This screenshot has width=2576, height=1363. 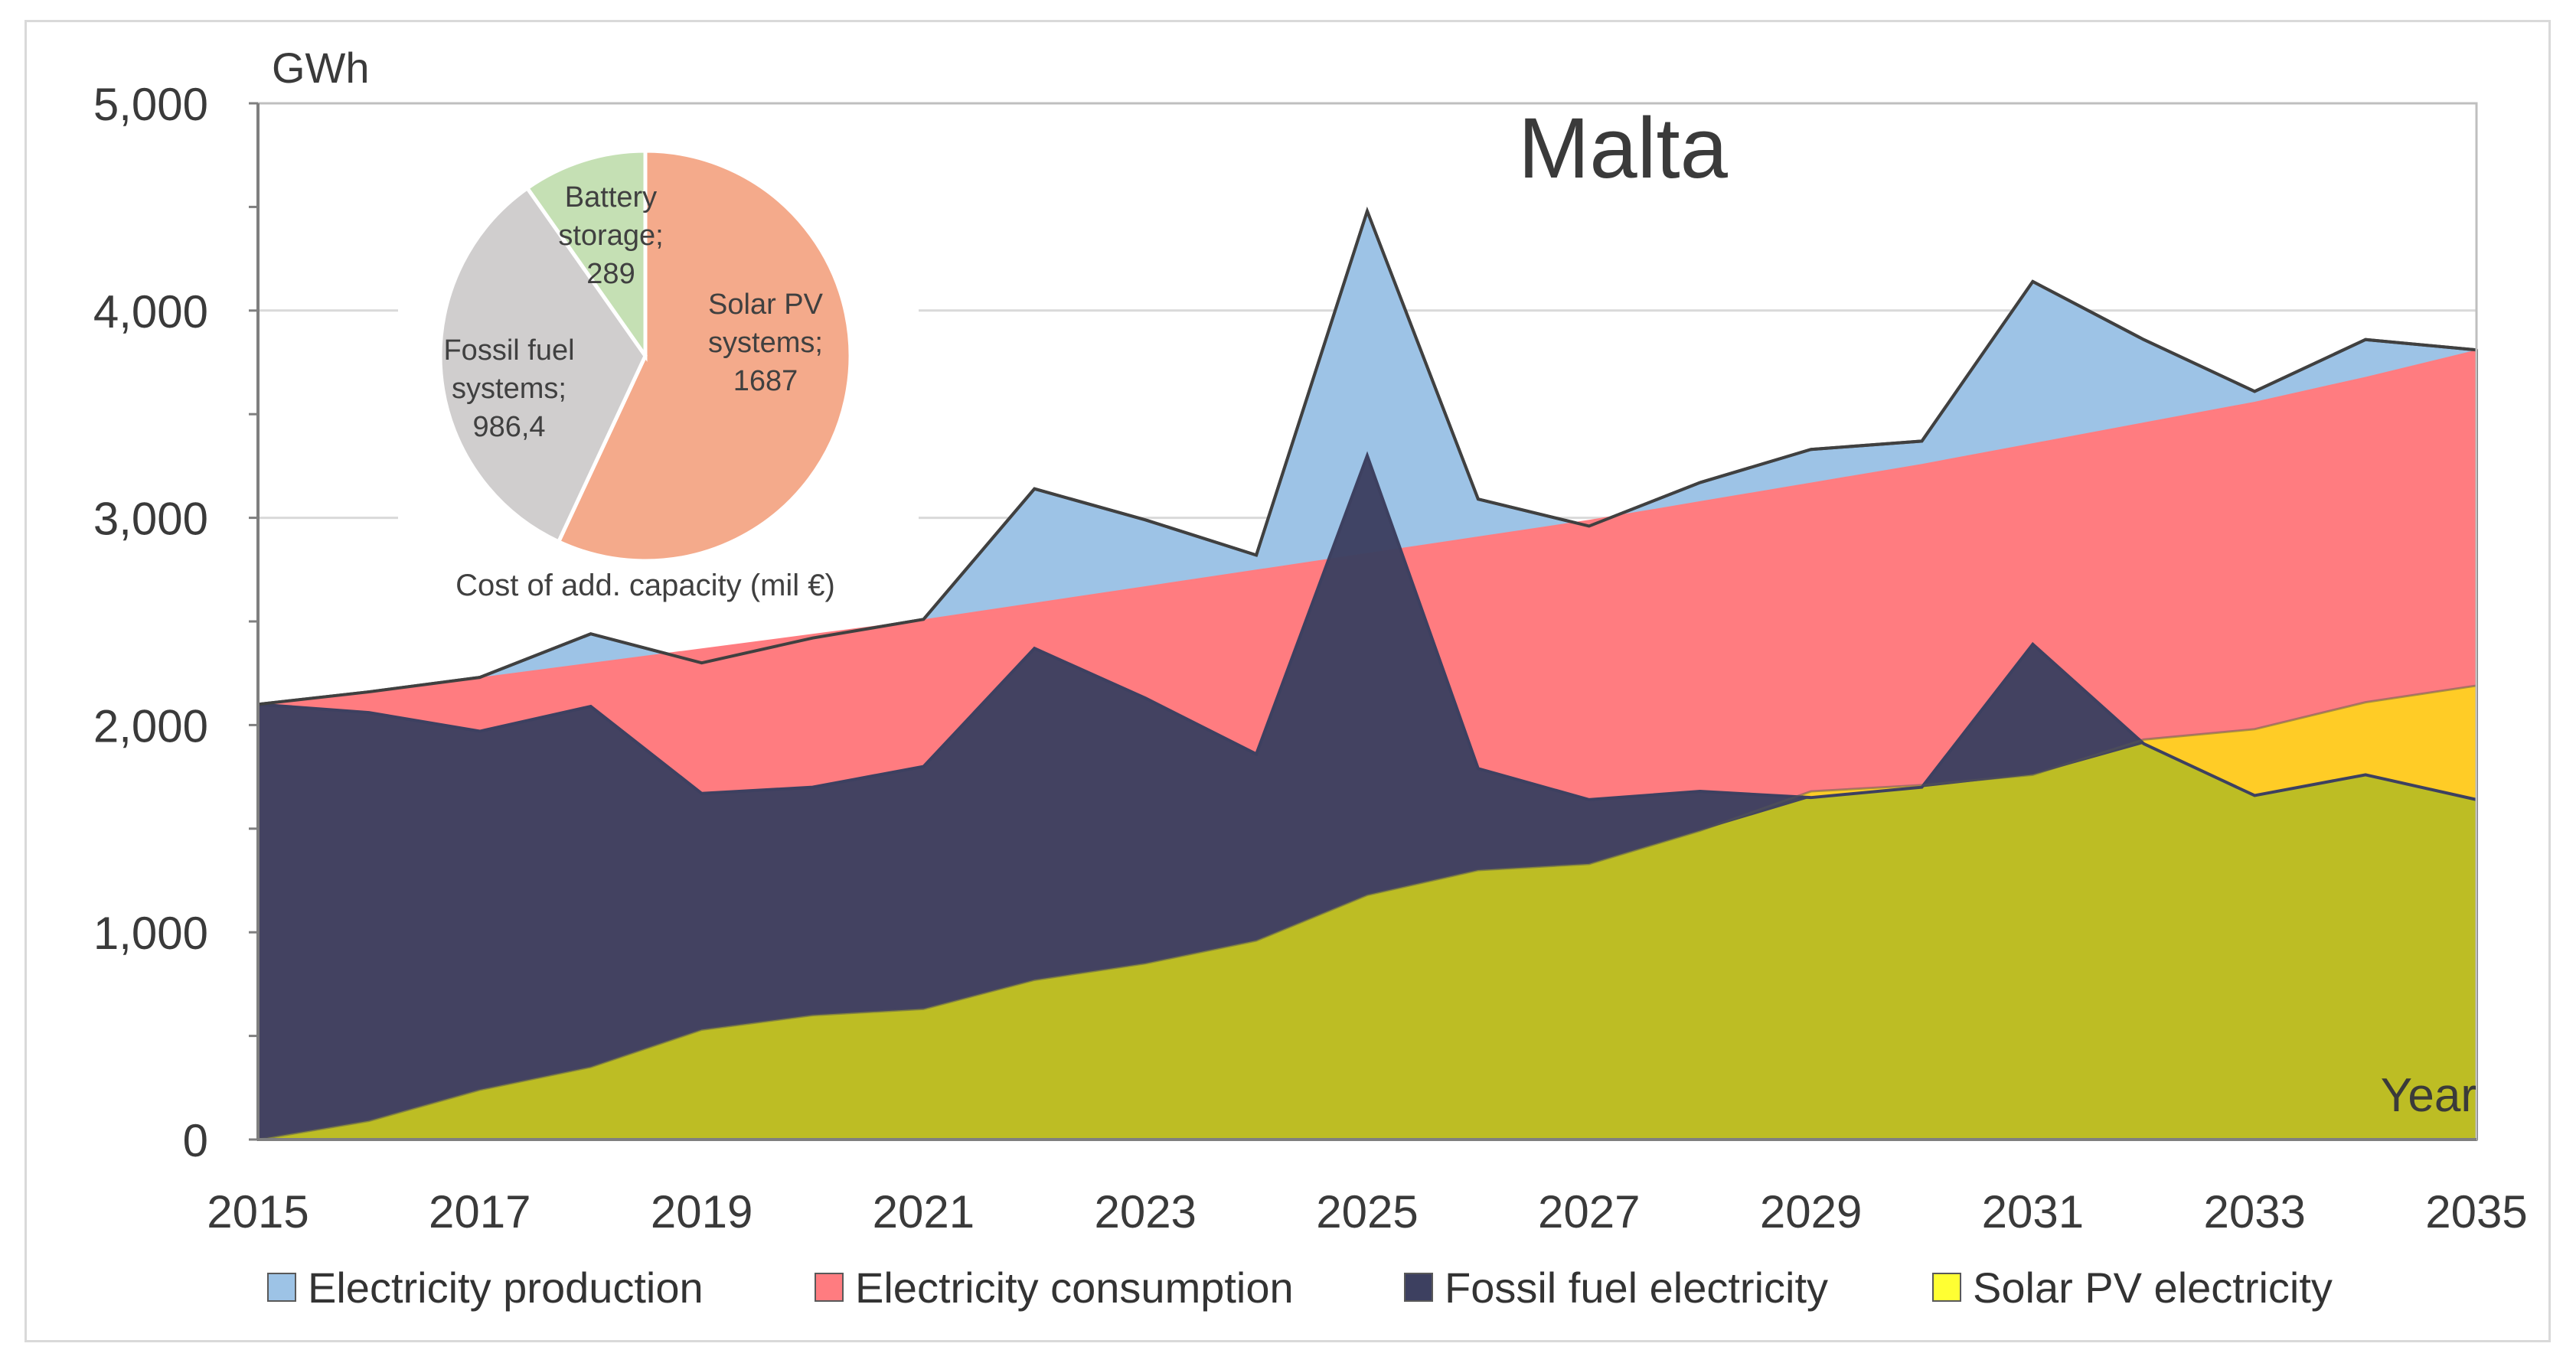 I want to click on legend-item: Electricity consumption, so click(x=1054, y=1288).